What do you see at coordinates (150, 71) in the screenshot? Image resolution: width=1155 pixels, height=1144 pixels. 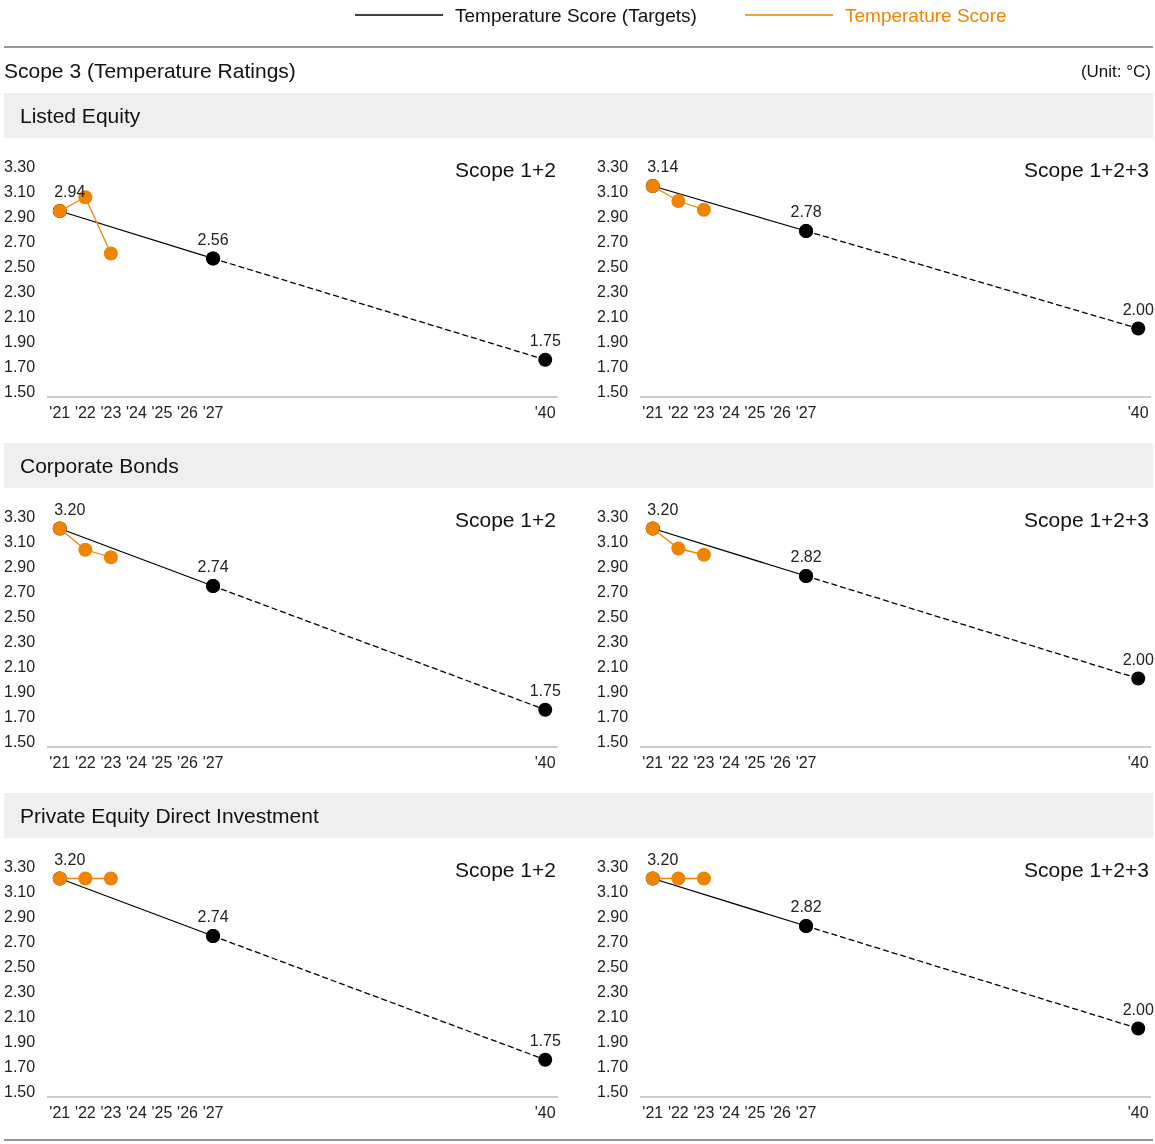 I see `text: Scope 3 (Temperature Ratings)` at bounding box center [150, 71].